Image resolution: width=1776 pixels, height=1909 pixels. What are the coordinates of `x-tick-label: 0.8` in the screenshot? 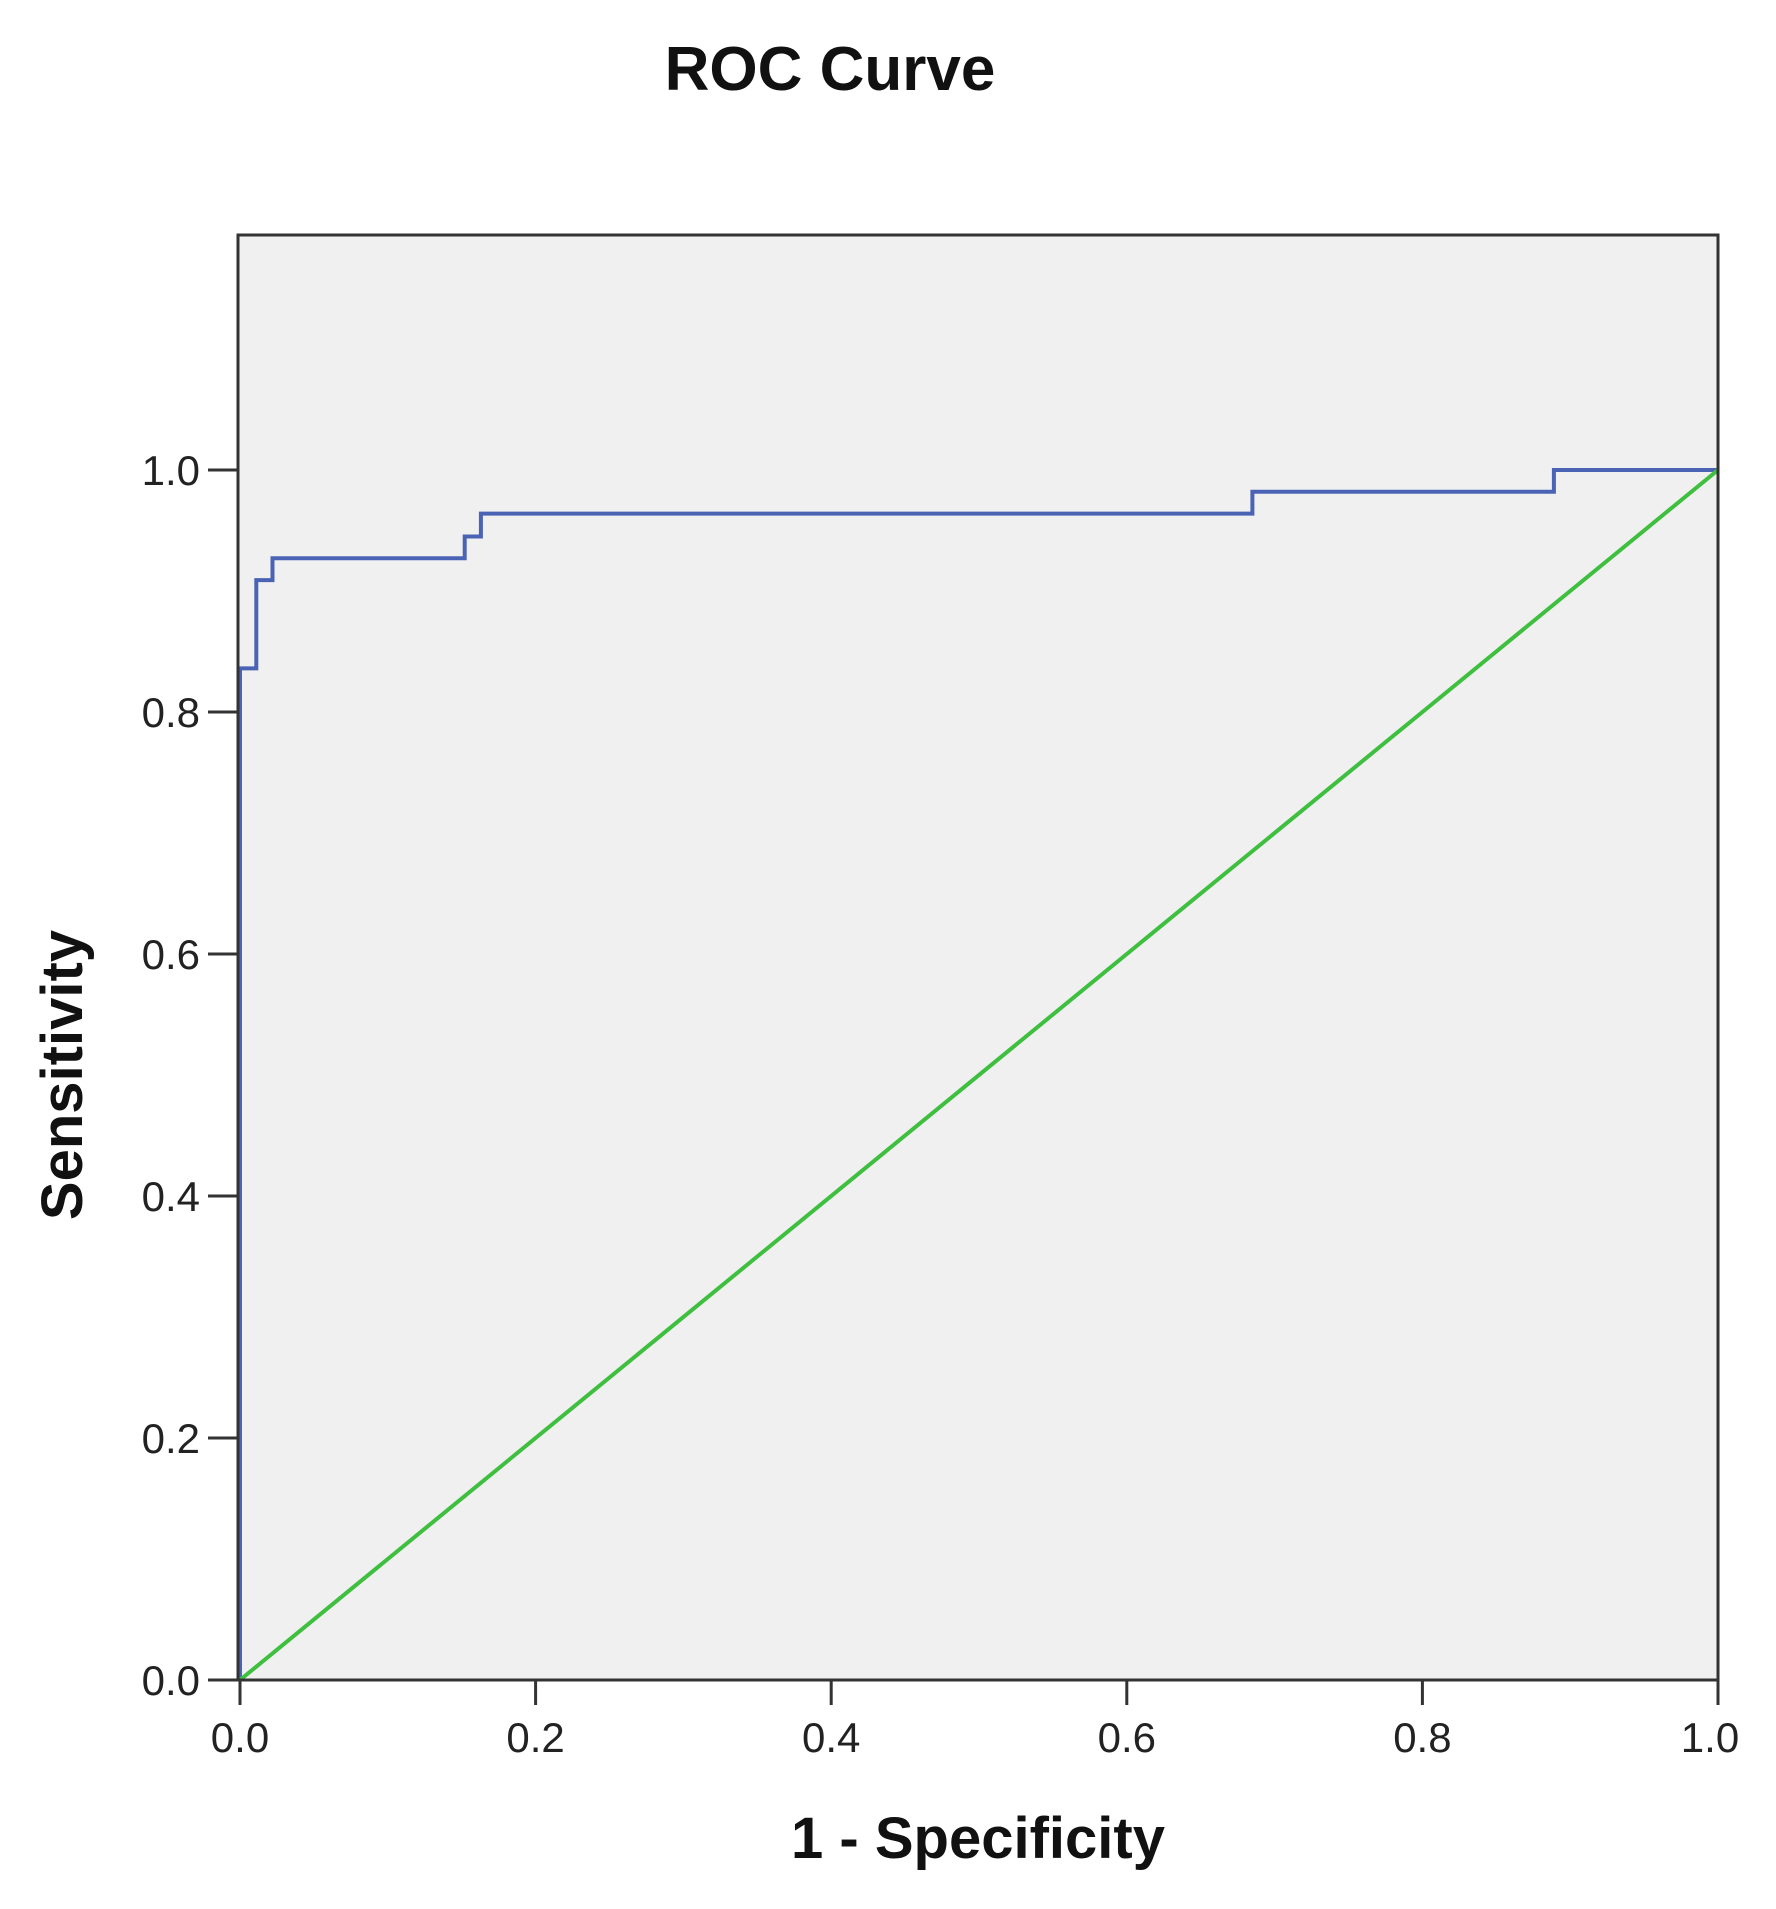 It's located at (1422, 1737).